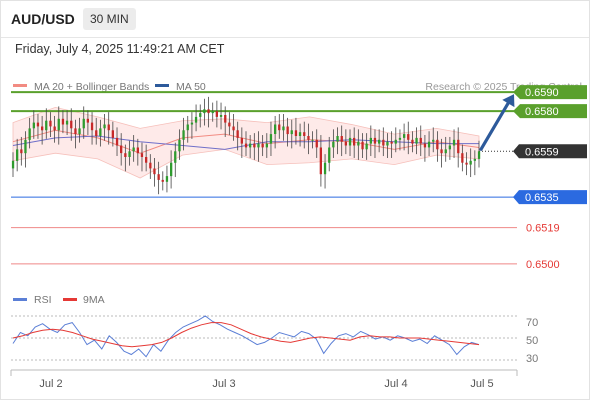 Image resolution: width=590 pixels, height=401 pixels. I want to click on time-tick-label: Jul 2, so click(50, 384).